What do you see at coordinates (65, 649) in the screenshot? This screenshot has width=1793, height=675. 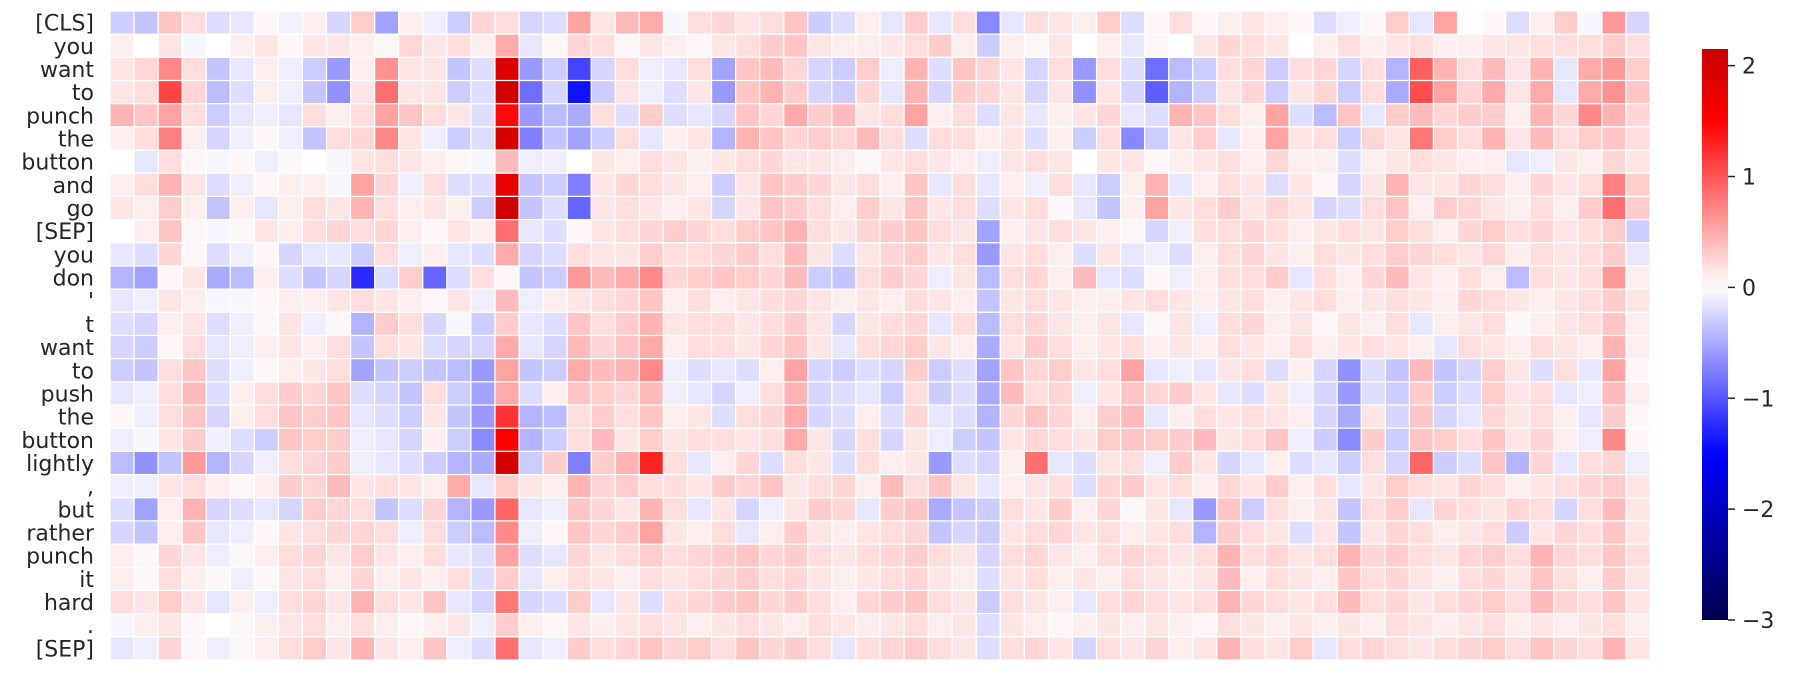 I see `row-label: [SEP]` at bounding box center [65, 649].